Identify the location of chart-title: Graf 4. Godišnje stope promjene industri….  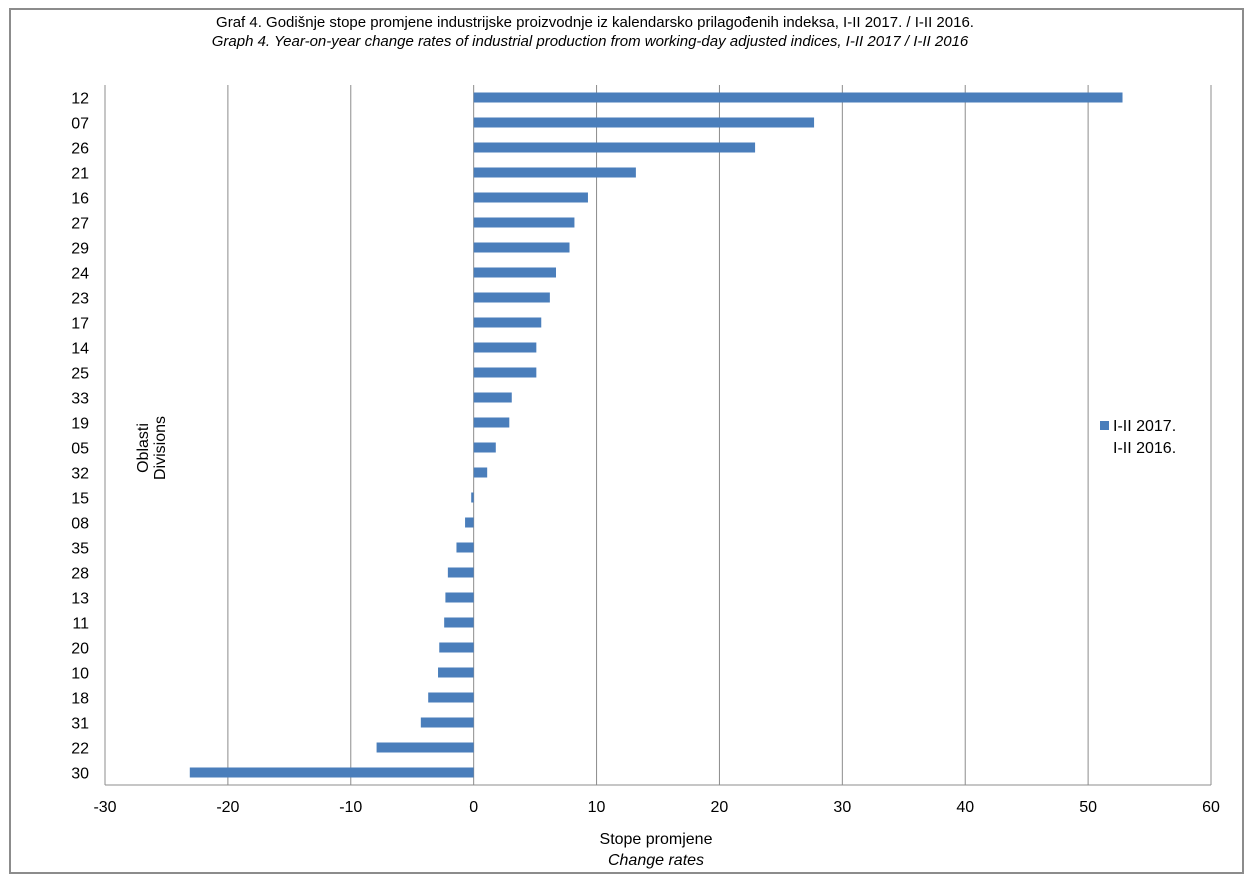
(595, 22).